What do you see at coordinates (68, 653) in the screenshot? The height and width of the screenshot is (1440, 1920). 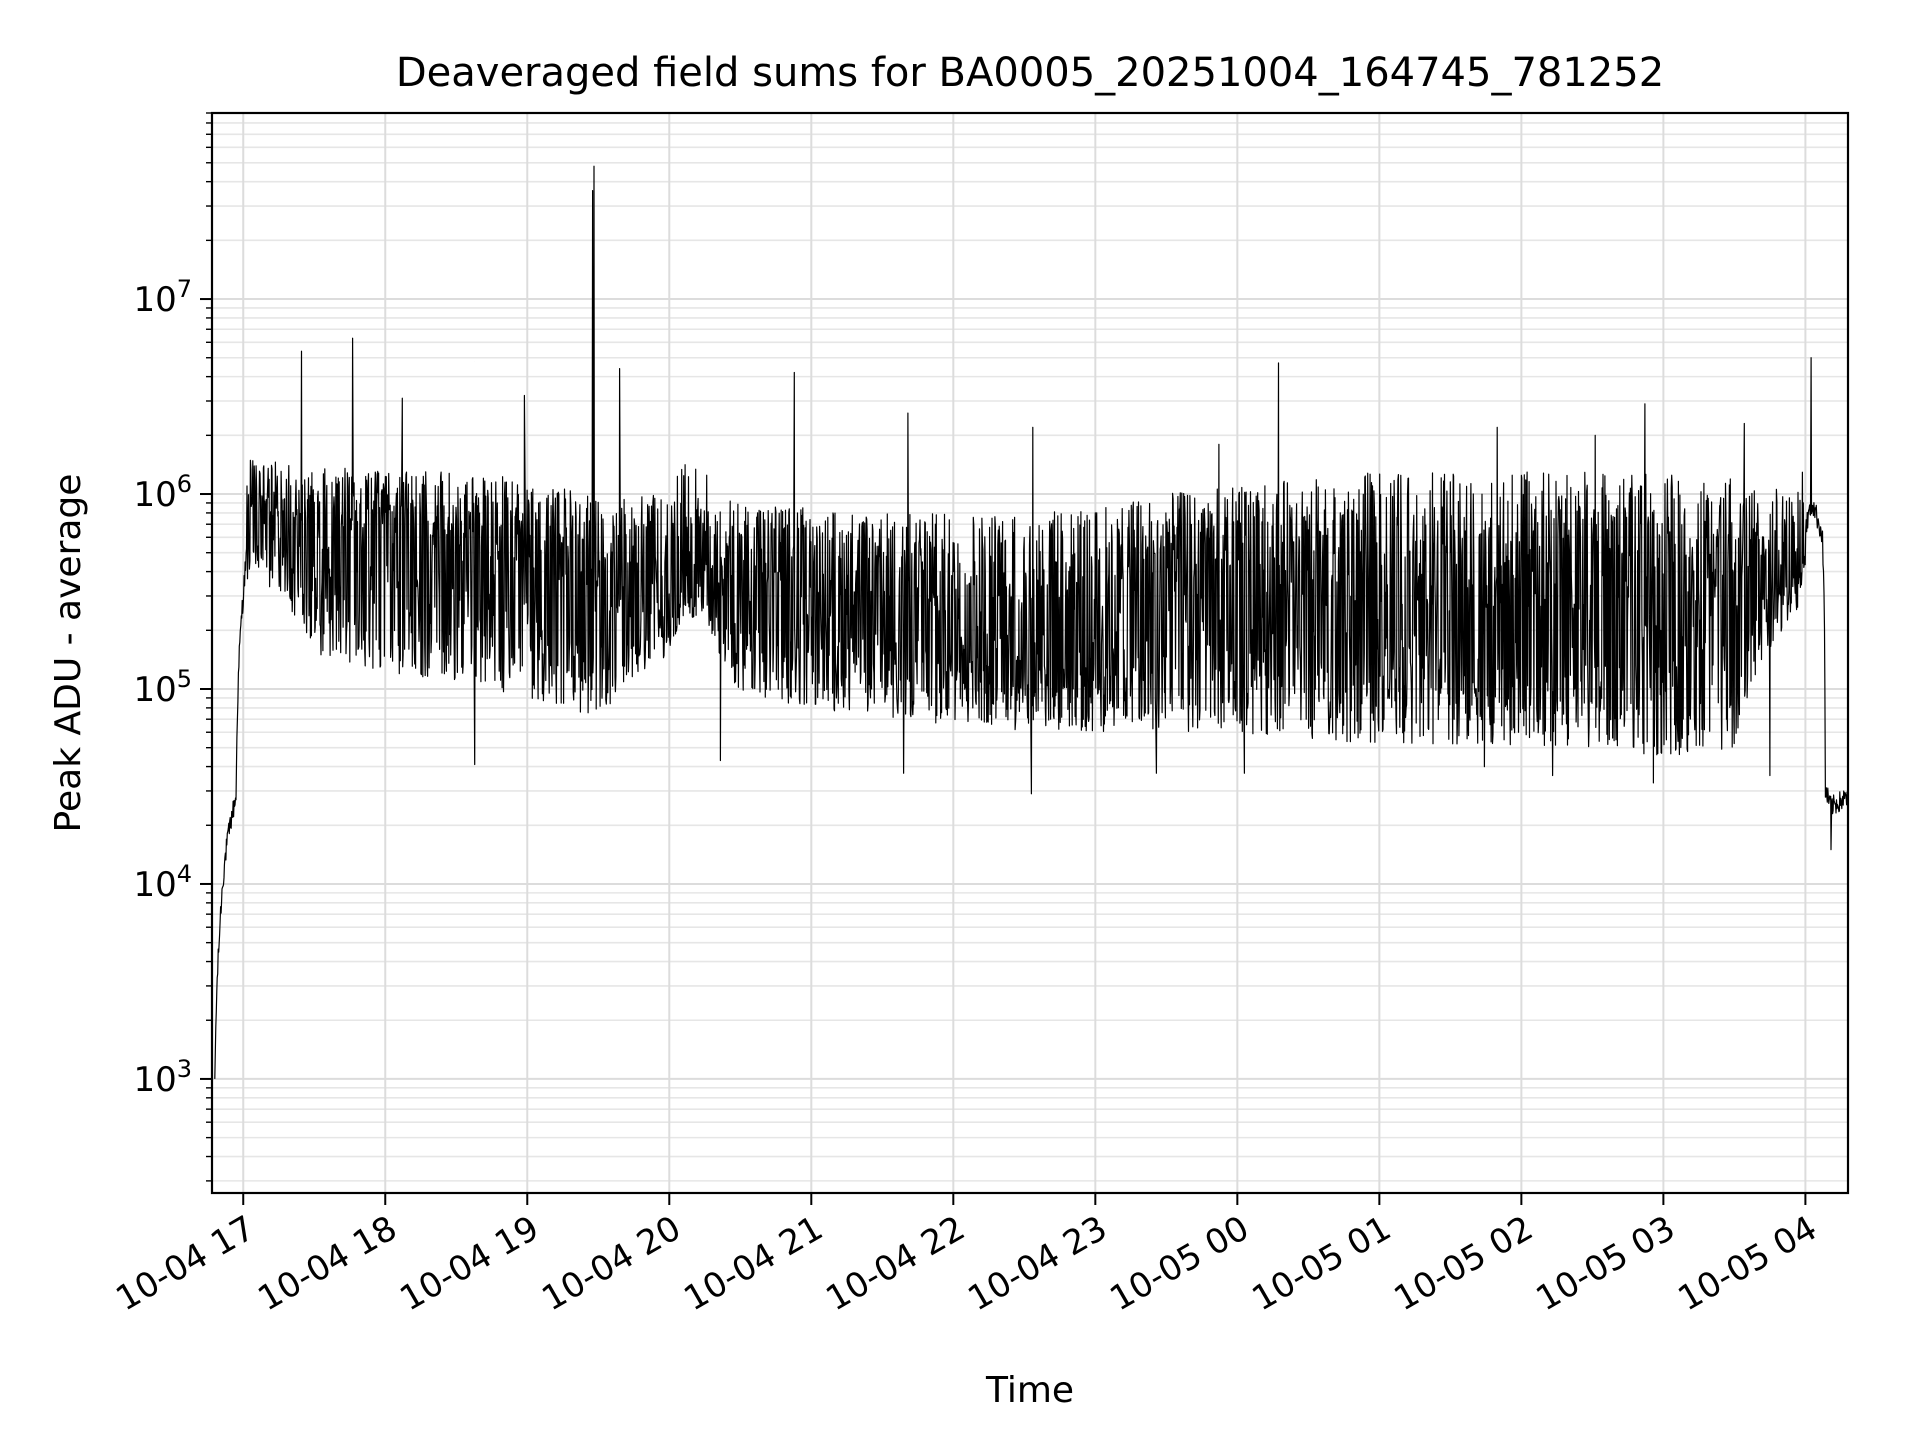 I see `y-axis-label: Peak ADU - average` at bounding box center [68, 653].